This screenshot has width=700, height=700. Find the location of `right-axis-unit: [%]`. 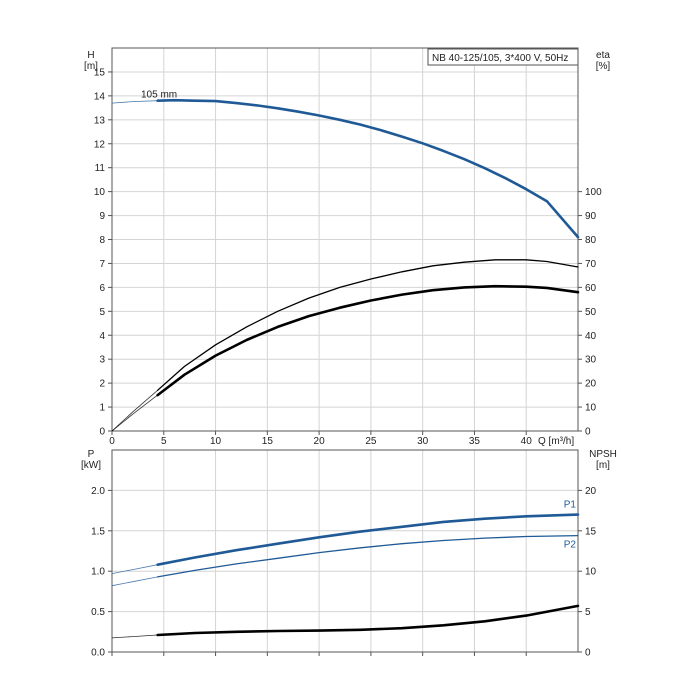

right-axis-unit: [%] is located at coordinates (603, 66).